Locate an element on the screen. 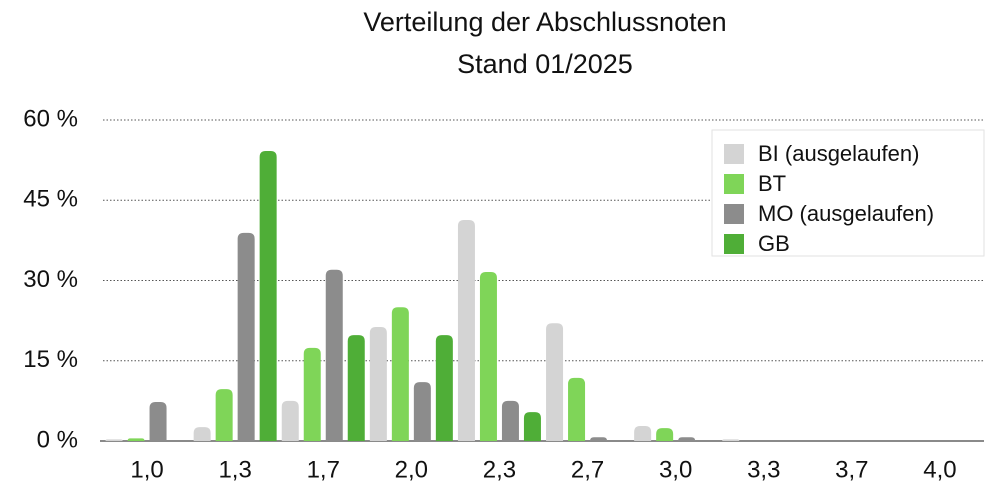  chart-subtitle: Stand 01/2025 is located at coordinates (545, 64).